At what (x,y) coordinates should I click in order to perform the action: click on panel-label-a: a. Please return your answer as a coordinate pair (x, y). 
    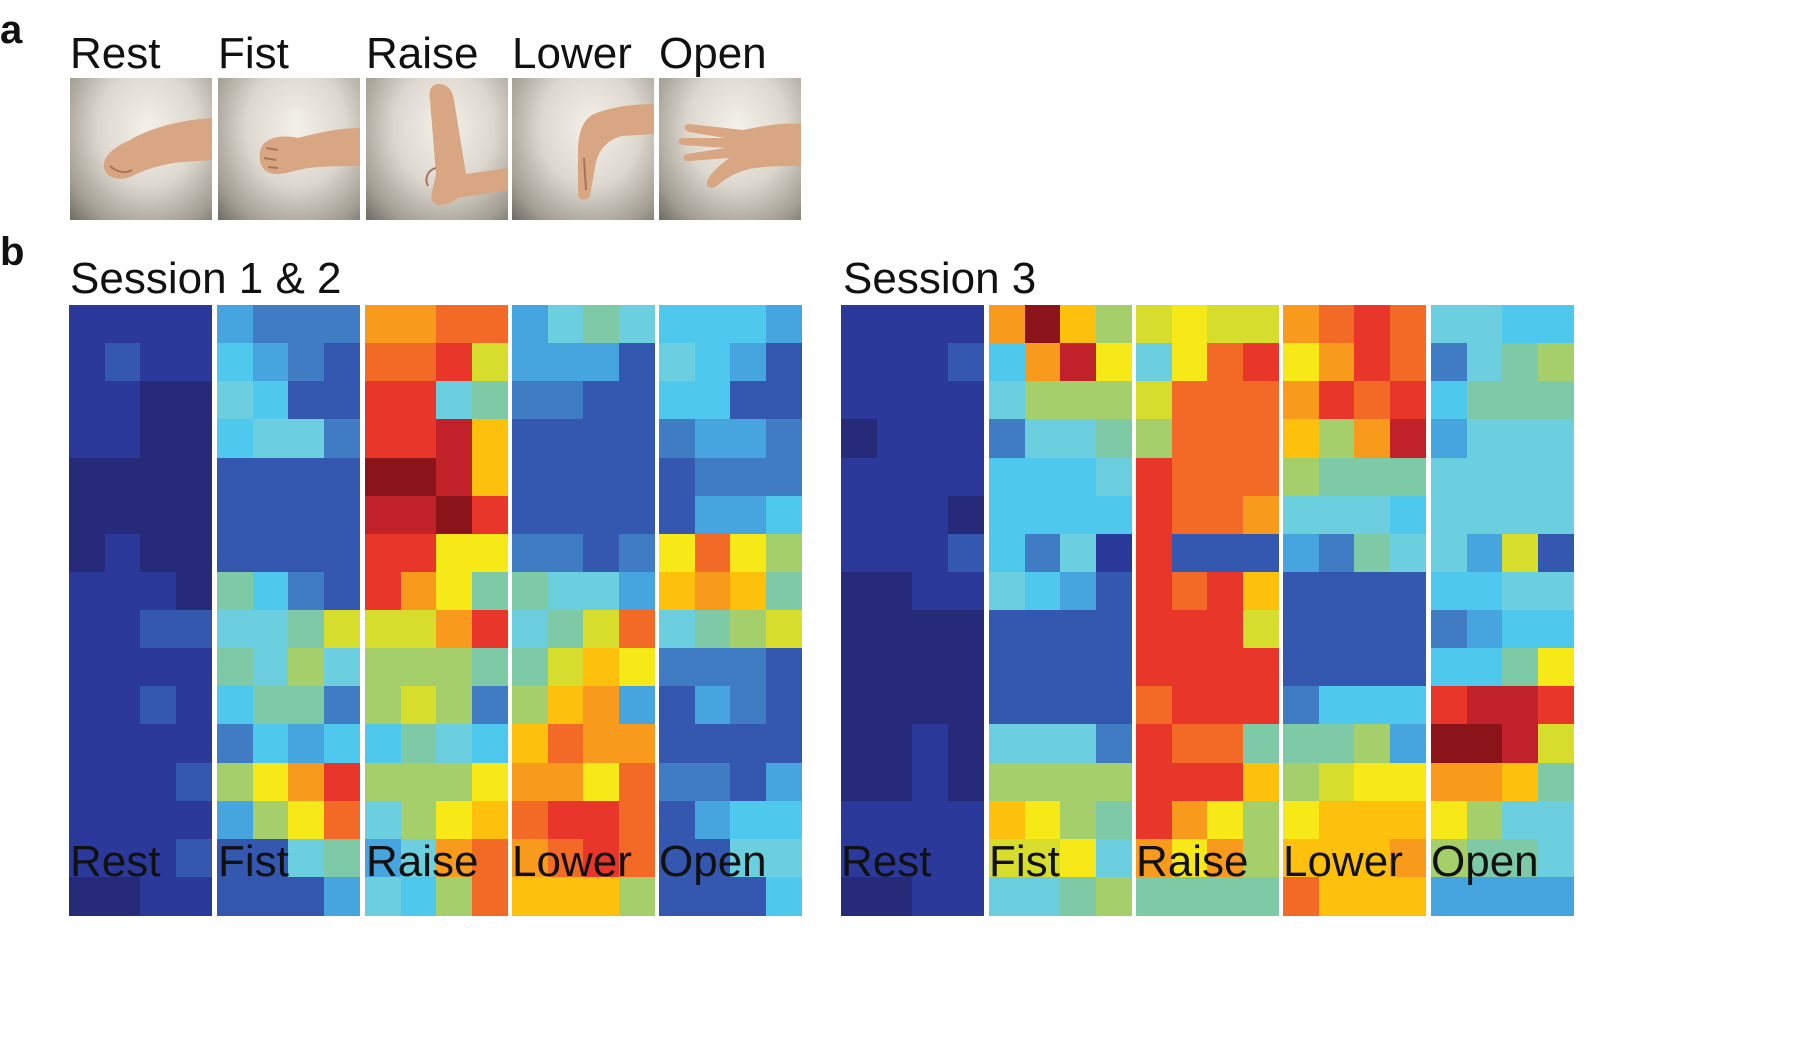
    Looking at the image, I should click on (11, 30).